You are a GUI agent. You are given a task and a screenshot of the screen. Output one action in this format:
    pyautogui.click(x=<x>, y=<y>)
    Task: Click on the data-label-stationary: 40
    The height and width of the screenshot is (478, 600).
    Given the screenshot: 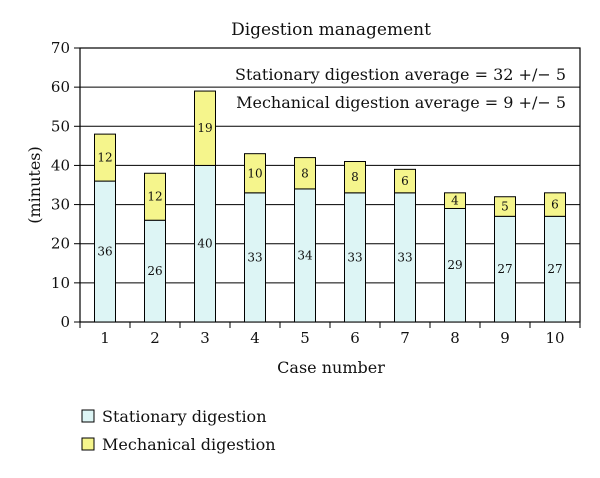 What is the action you would take?
    pyautogui.click(x=204, y=244)
    